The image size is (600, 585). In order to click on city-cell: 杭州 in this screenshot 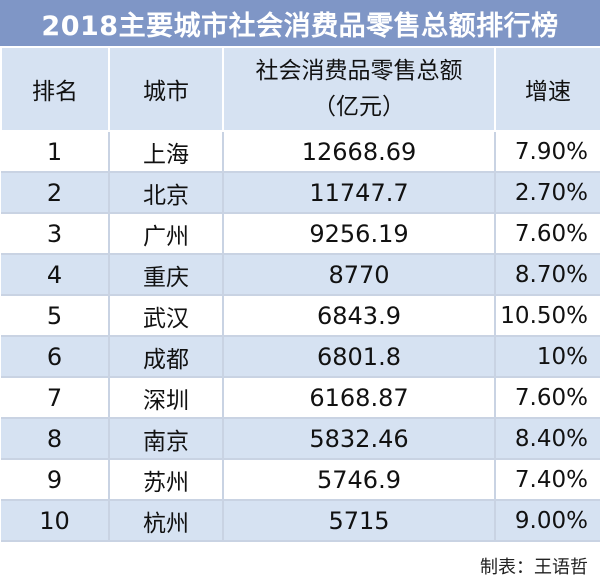, I will do `click(166, 520)`.